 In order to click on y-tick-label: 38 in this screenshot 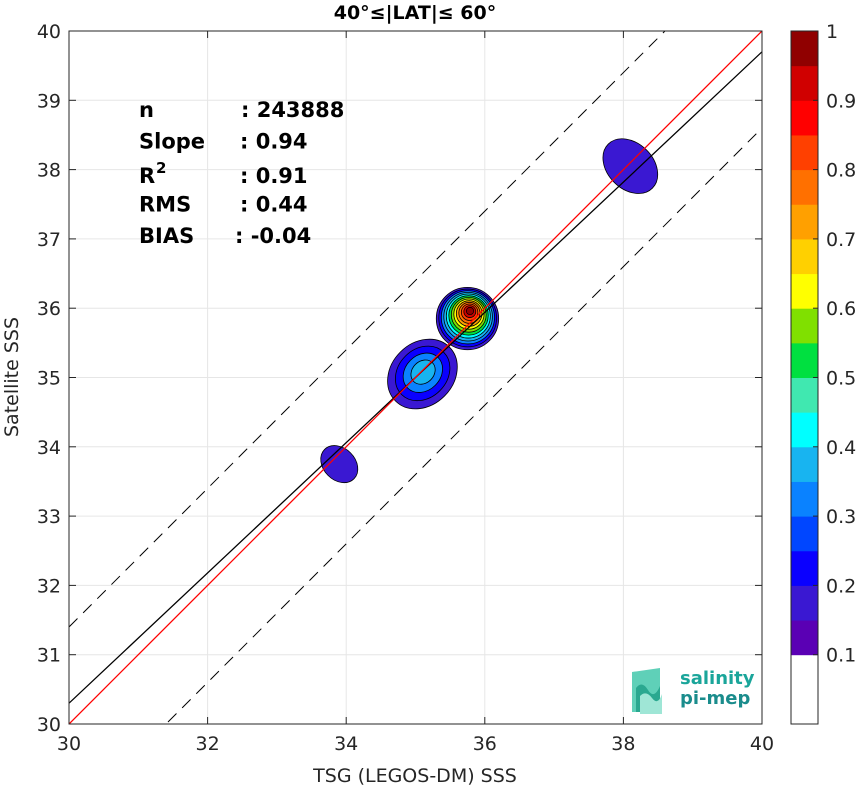, I will do `click(49, 171)`.